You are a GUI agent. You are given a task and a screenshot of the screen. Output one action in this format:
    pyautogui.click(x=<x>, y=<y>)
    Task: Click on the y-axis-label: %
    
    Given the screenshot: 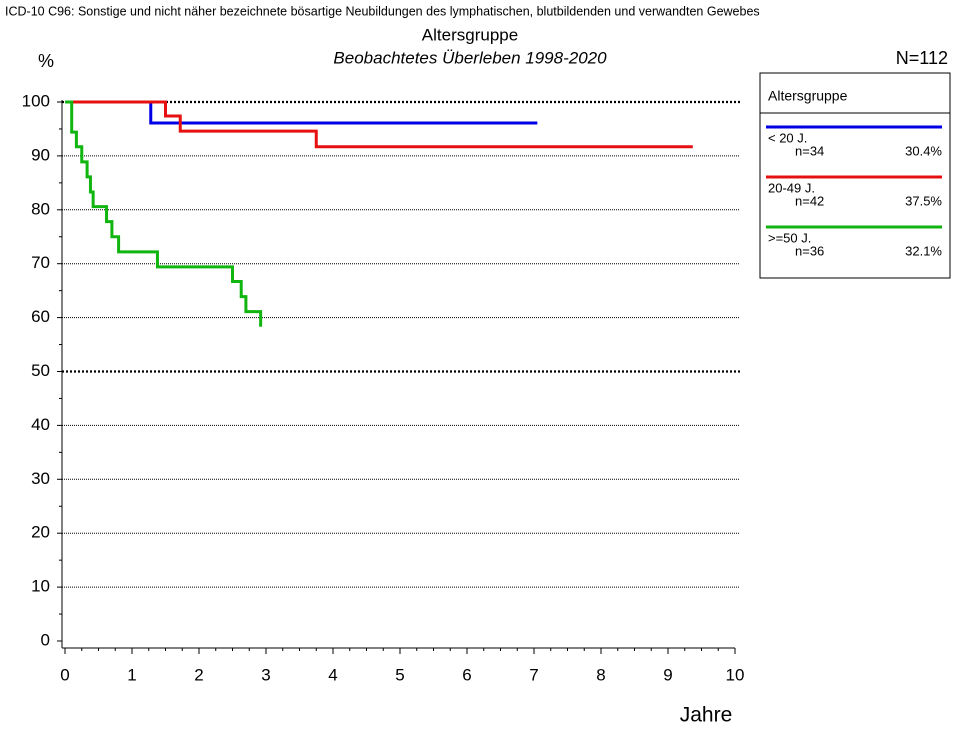 What is the action you would take?
    pyautogui.click(x=46, y=61)
    